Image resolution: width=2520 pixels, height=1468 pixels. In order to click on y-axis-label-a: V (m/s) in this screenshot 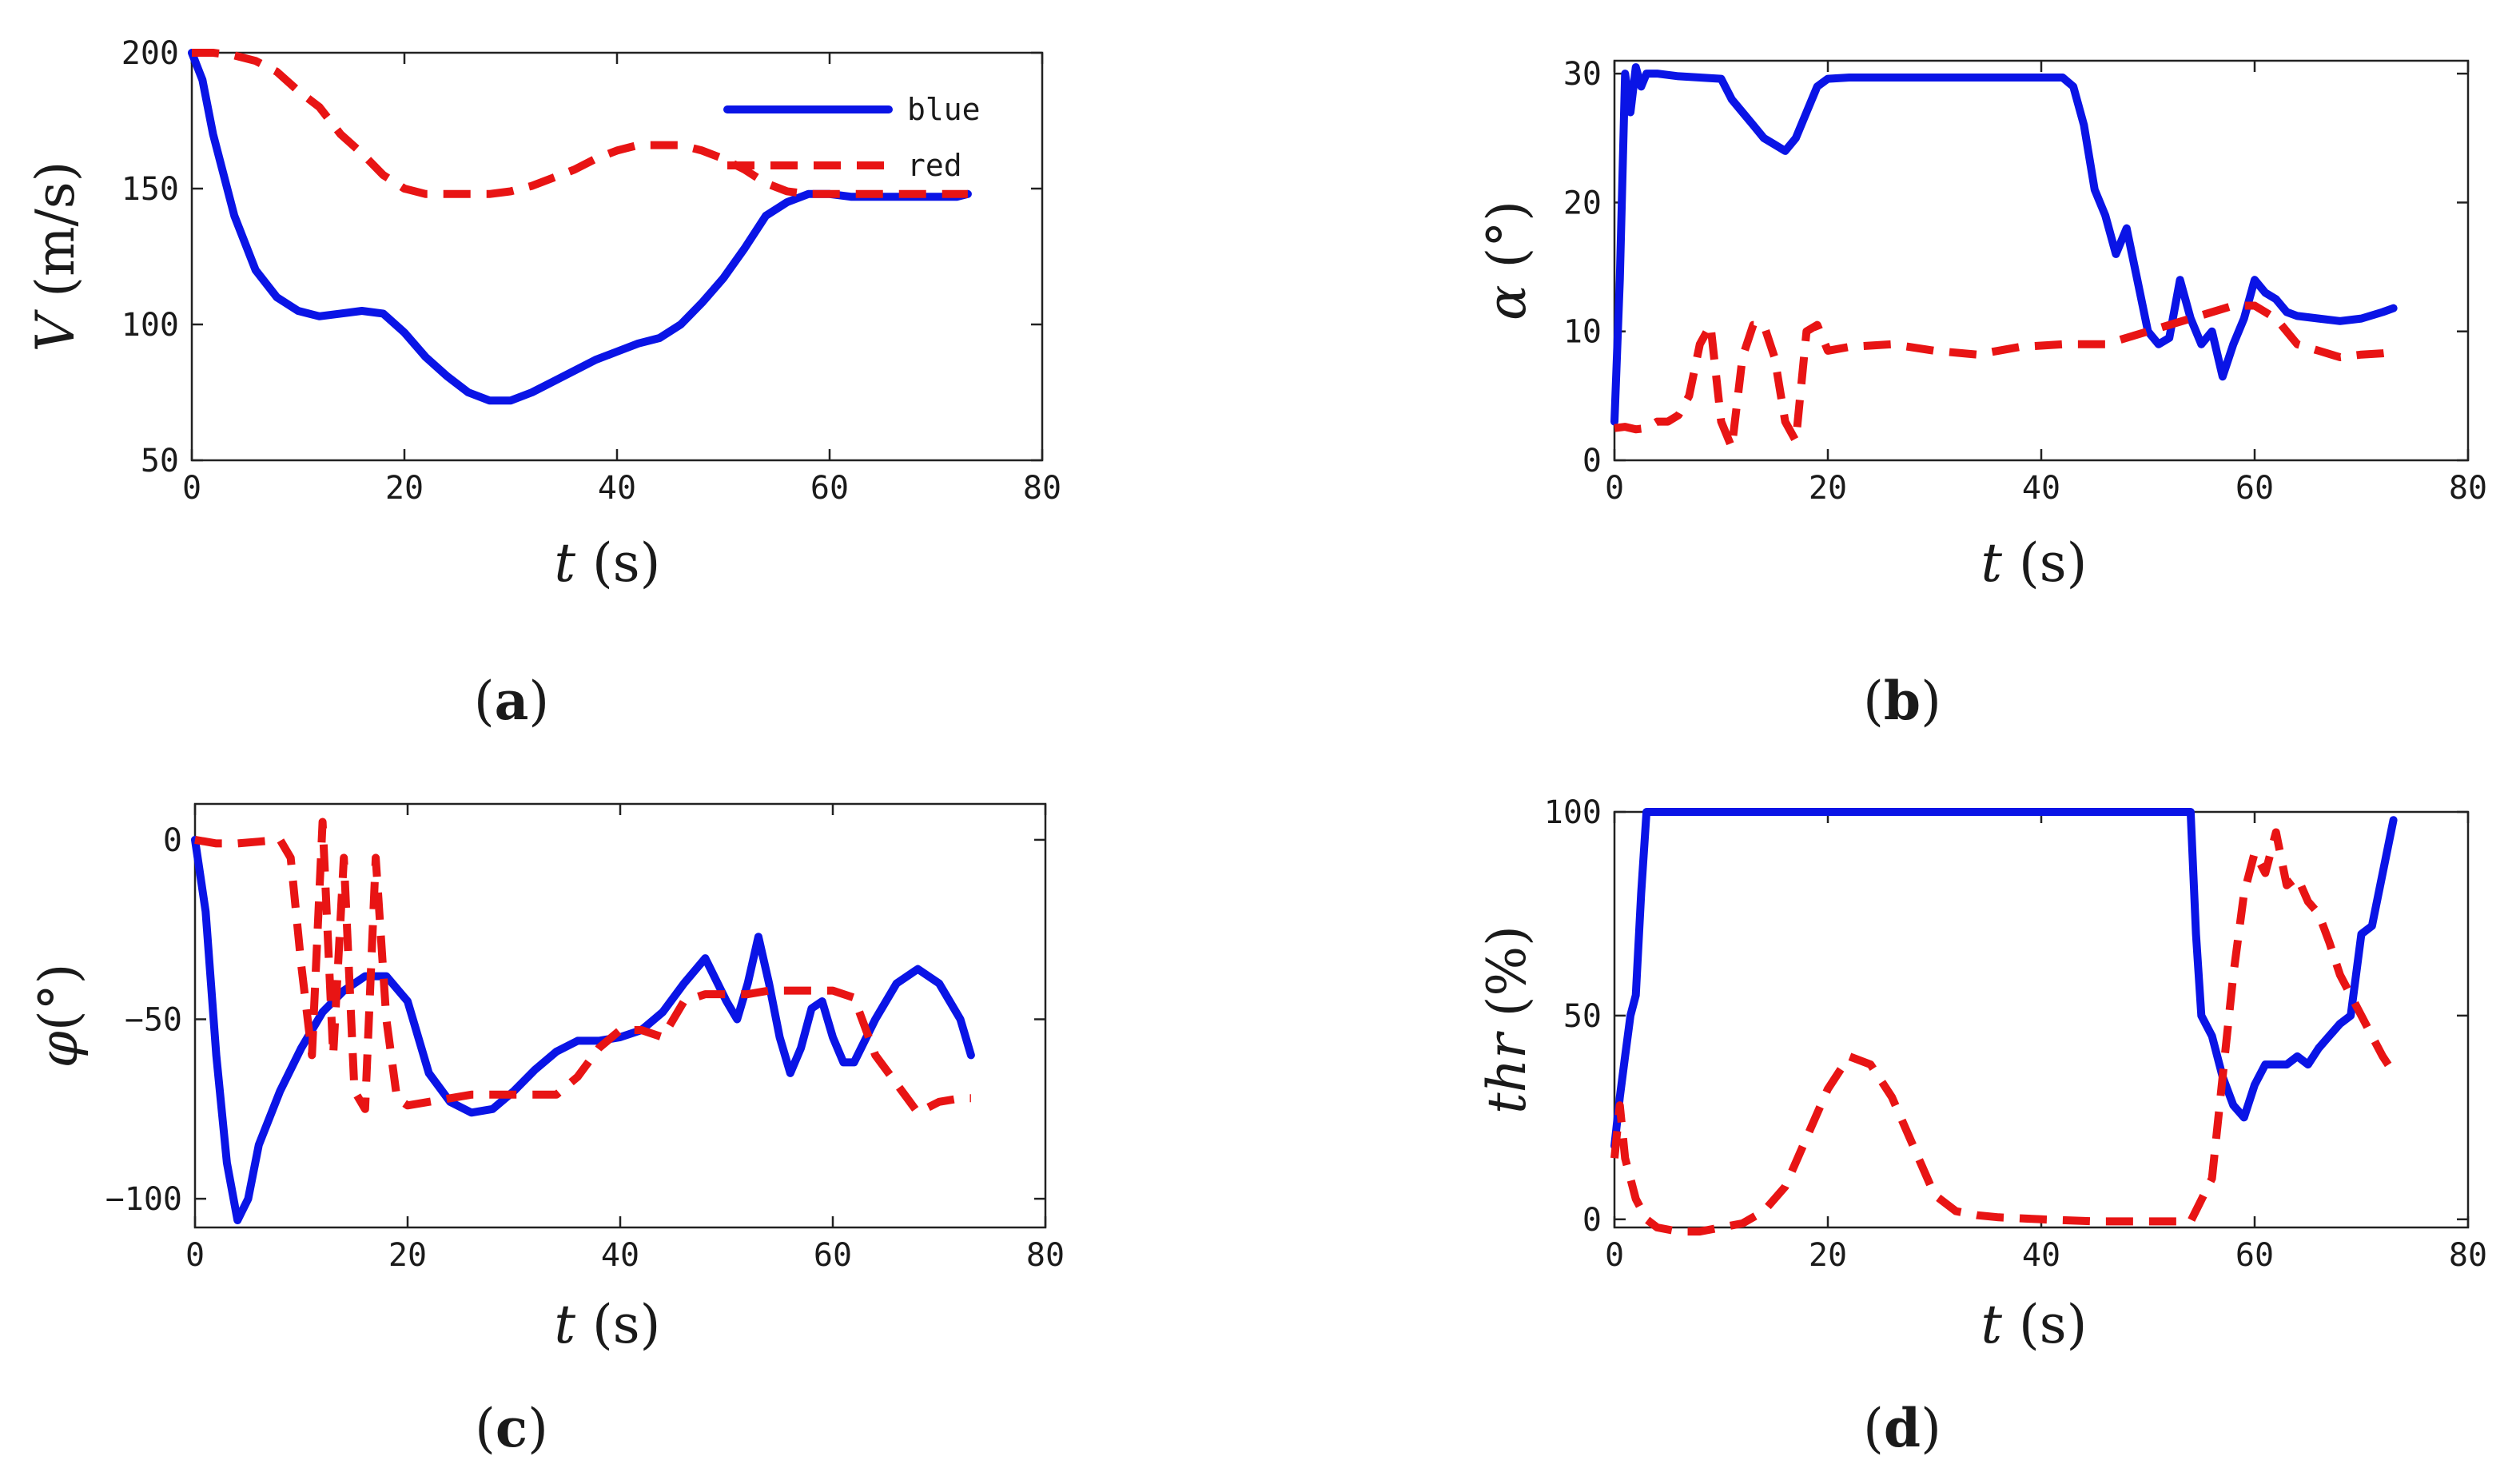, I will do `click(56, 256)`.